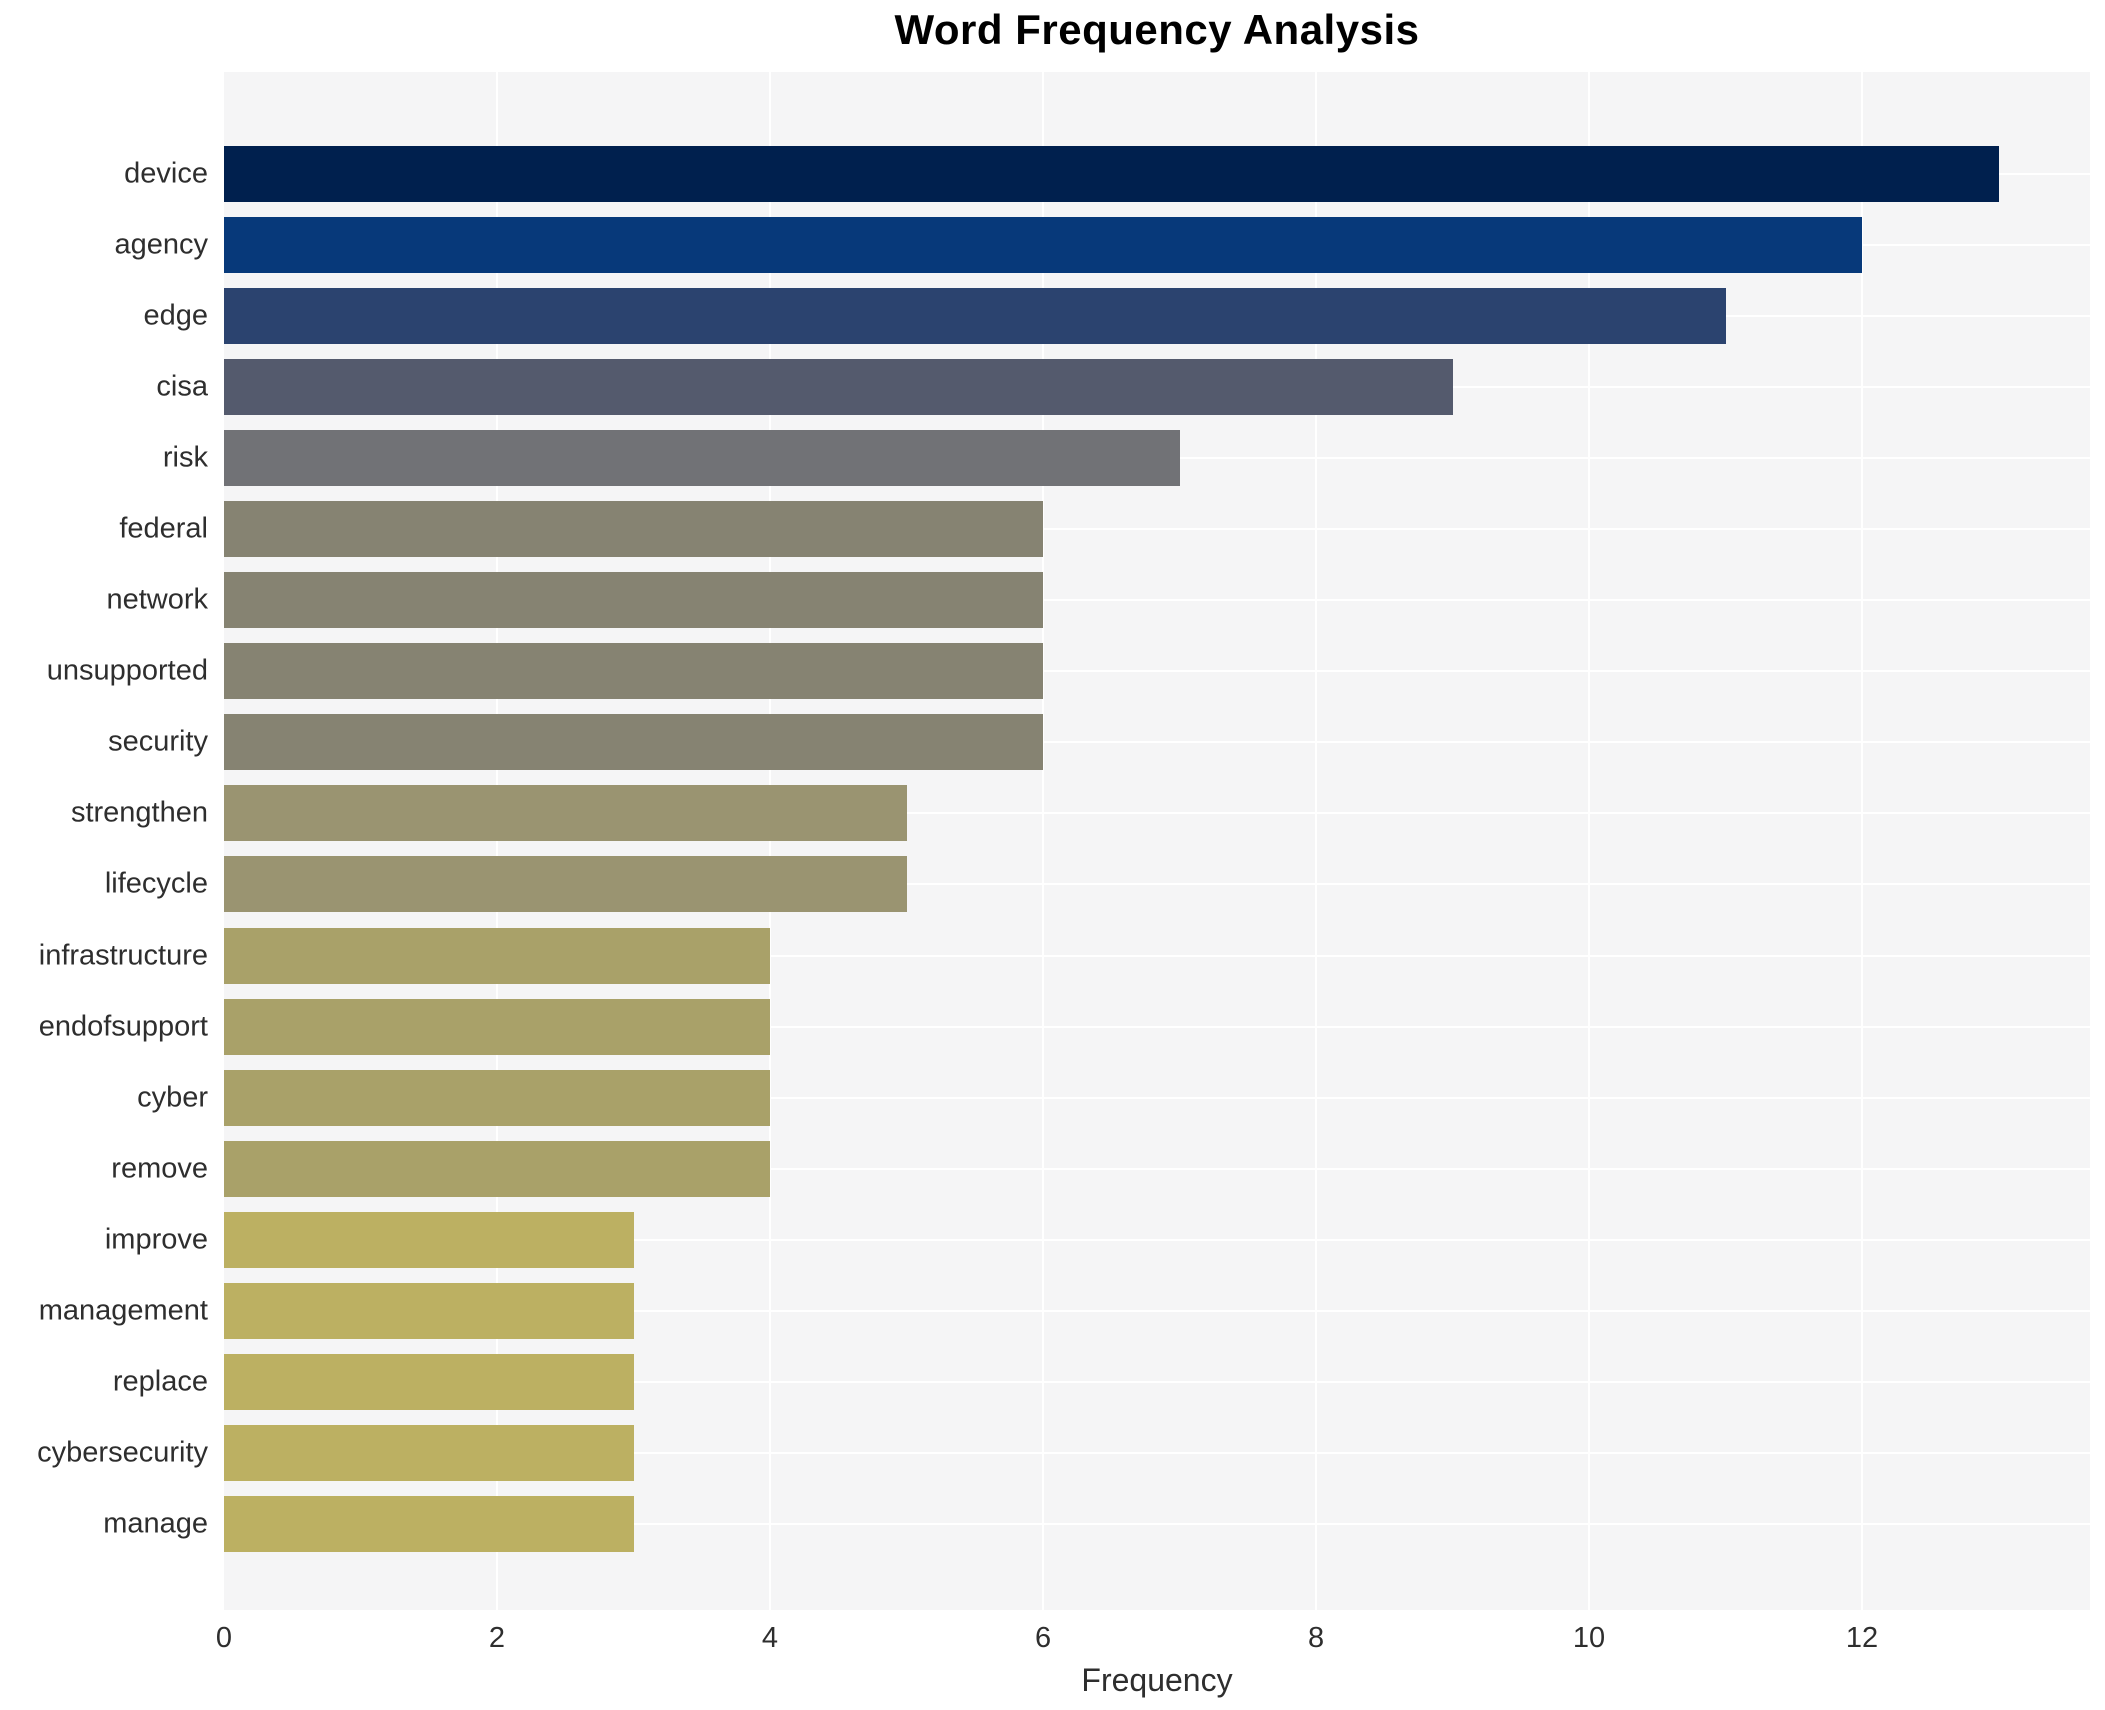 The height and width of the screenshot is (1710, 2105). I want to click on bar-security, so click(634, 742).